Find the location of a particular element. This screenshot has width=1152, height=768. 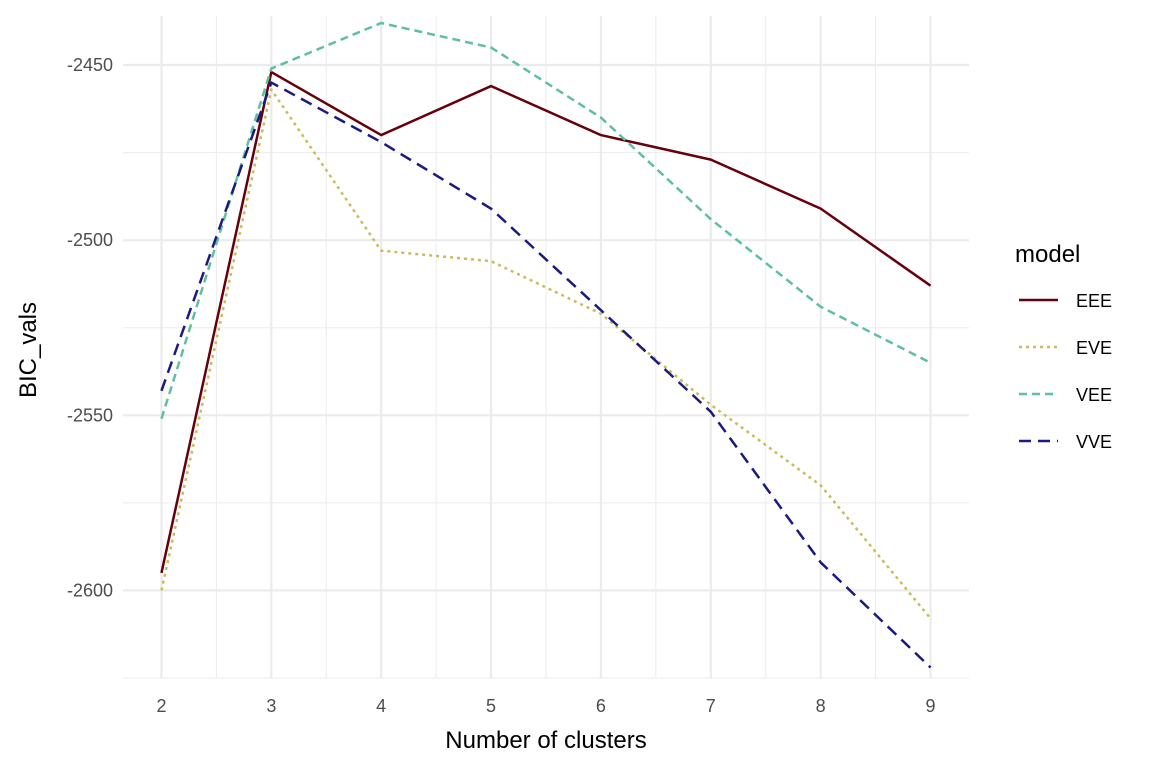

legend-label-eee: EEE is located at coordinates (1094, 301).